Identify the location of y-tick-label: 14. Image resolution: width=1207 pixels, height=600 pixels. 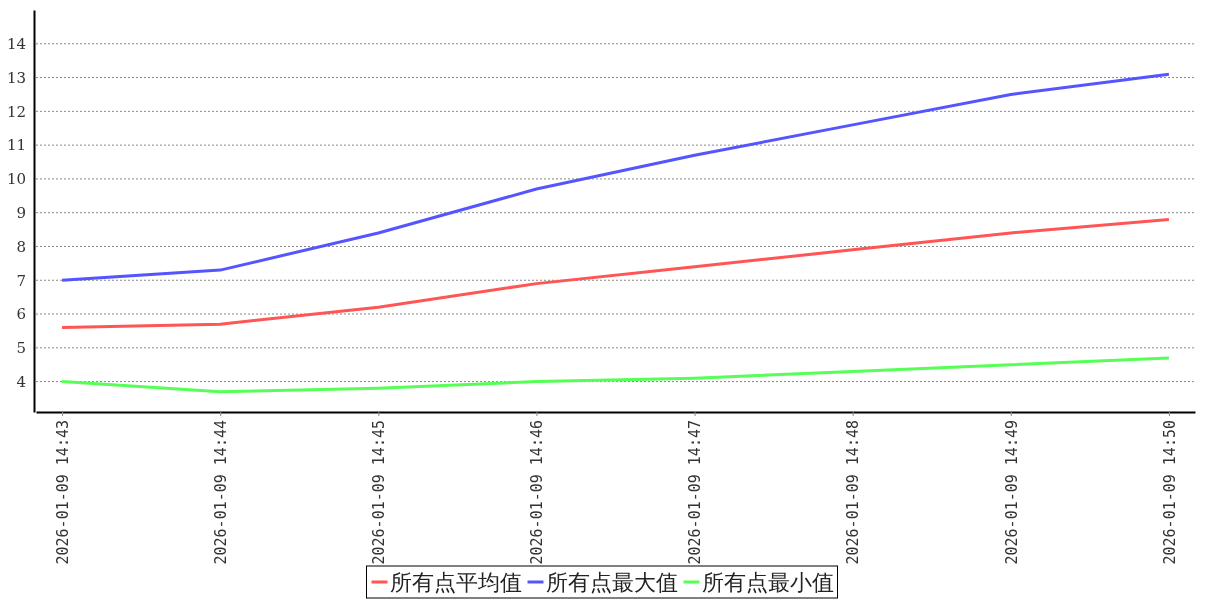
(16, 44).